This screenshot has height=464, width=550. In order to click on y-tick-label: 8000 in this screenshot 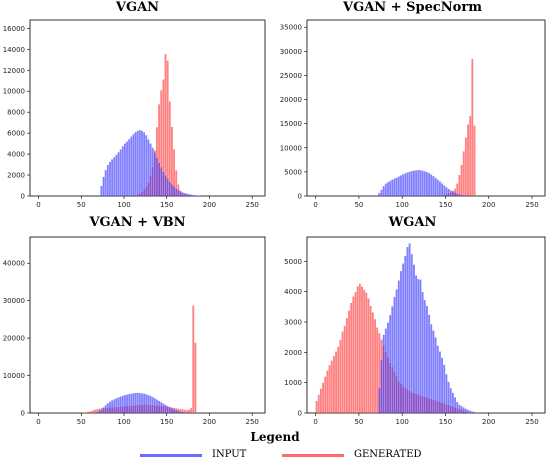, I will do `click(16, 113)`.